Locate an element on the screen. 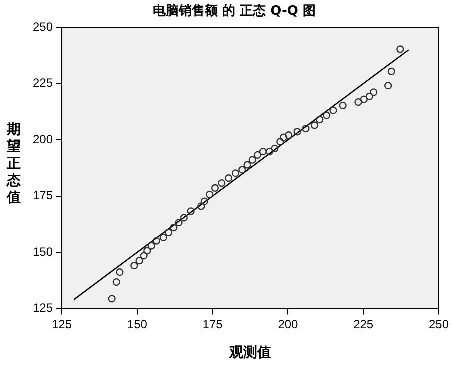 This screenshot has height=374, width=453. x-tick-label: 150 is located at coordinates (137, 324).